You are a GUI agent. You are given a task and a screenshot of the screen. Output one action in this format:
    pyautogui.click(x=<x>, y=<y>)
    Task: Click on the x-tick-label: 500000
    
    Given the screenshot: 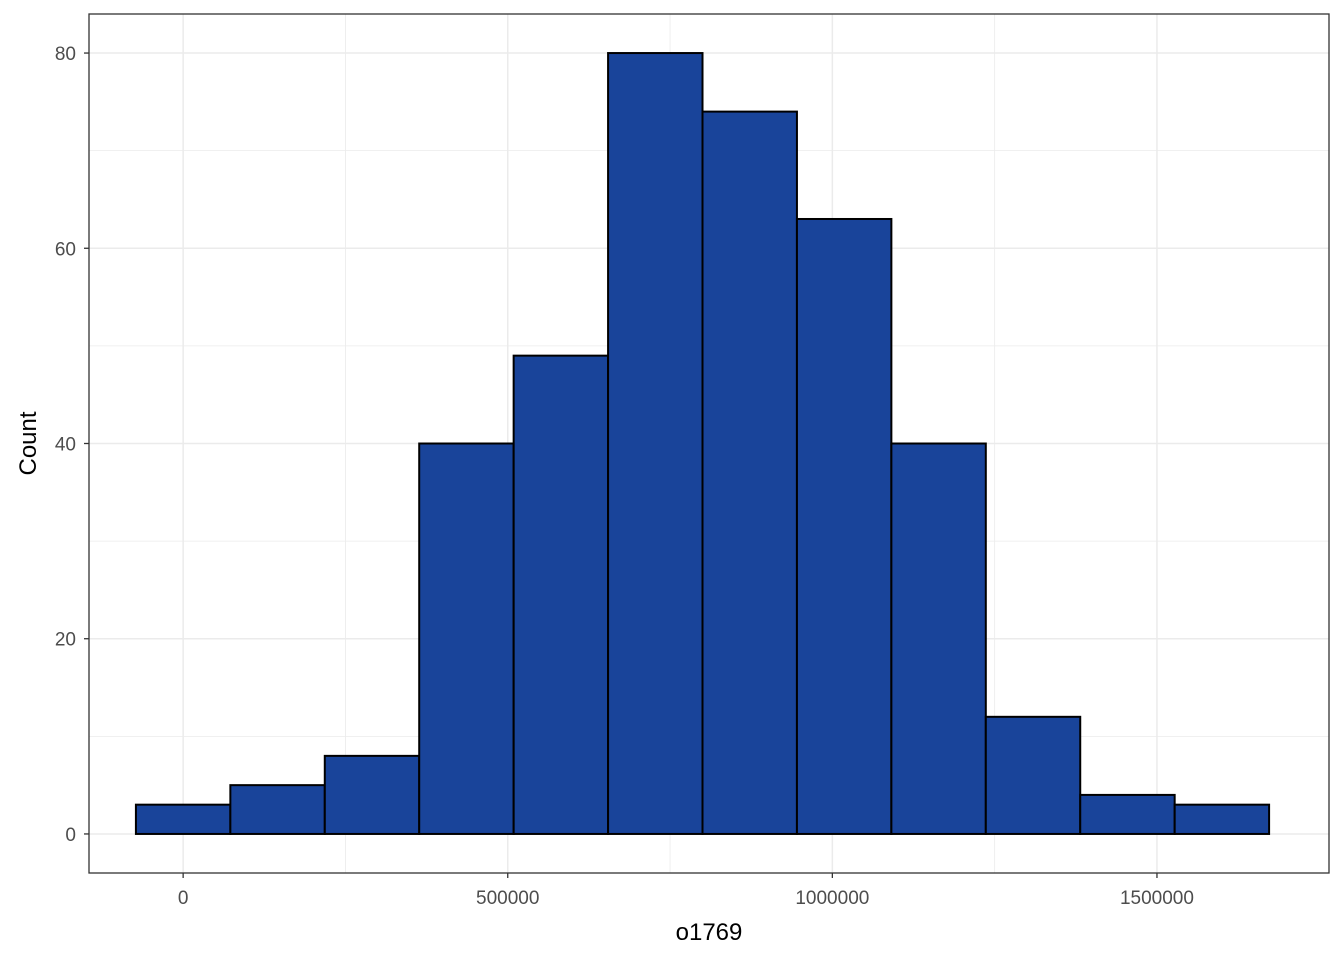 What is the action you would take?
    pyautogui.click(x=507, y=898)
    